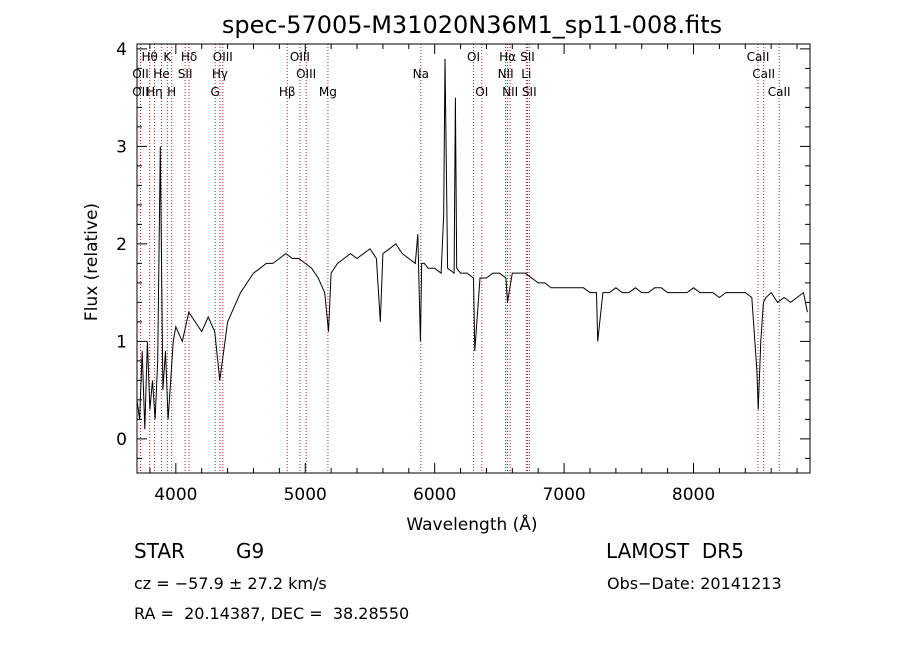 The image size is (900, 649). Describe the element at coordinates (121, 147) in the screenshot. I see `y-tick-label: 3` at that location.